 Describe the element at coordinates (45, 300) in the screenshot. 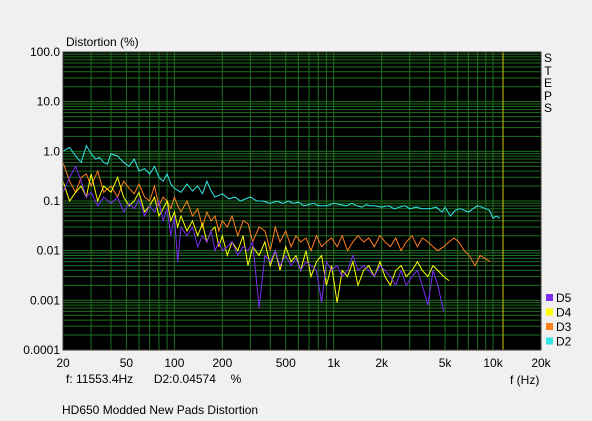

I see `y-tick-label: 0.001` at that location.